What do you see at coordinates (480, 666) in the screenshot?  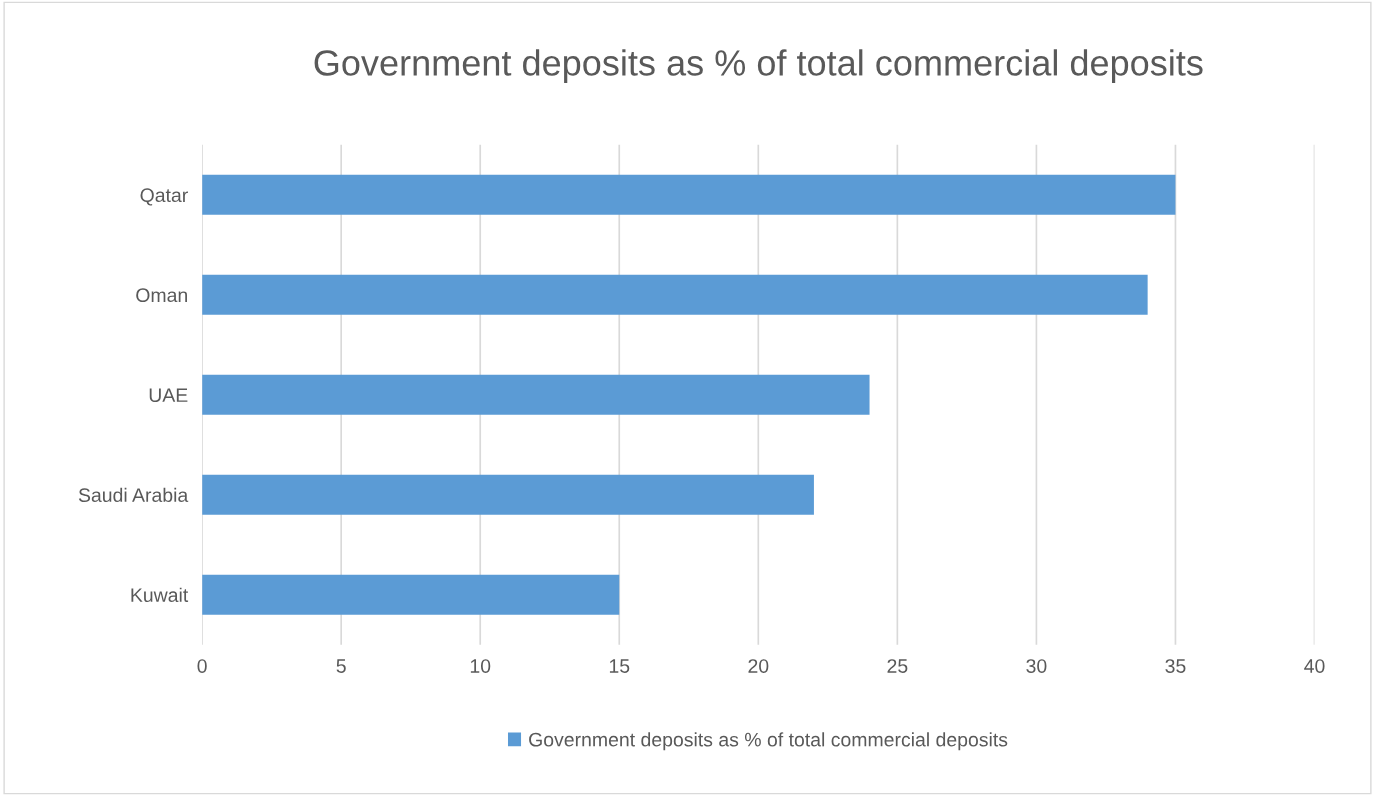 I see `x-tick-label: 10` at bounding box center [480, 666].